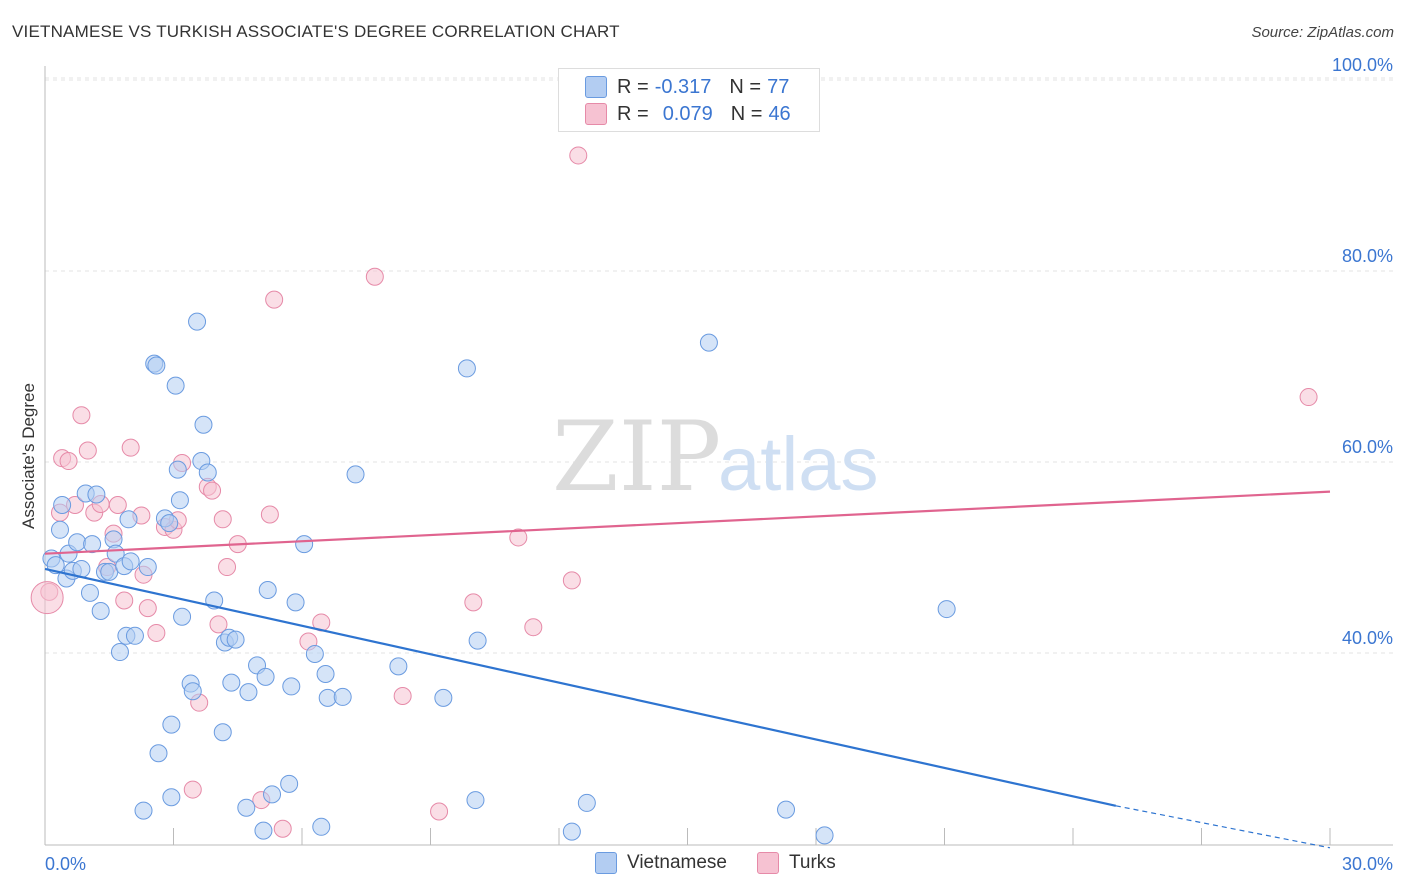 The width and height of the screenshot is (1406, 892). Describe the element at coordinates (683, 86) in the screenshot. I see `r-value: -0.317` at that location.